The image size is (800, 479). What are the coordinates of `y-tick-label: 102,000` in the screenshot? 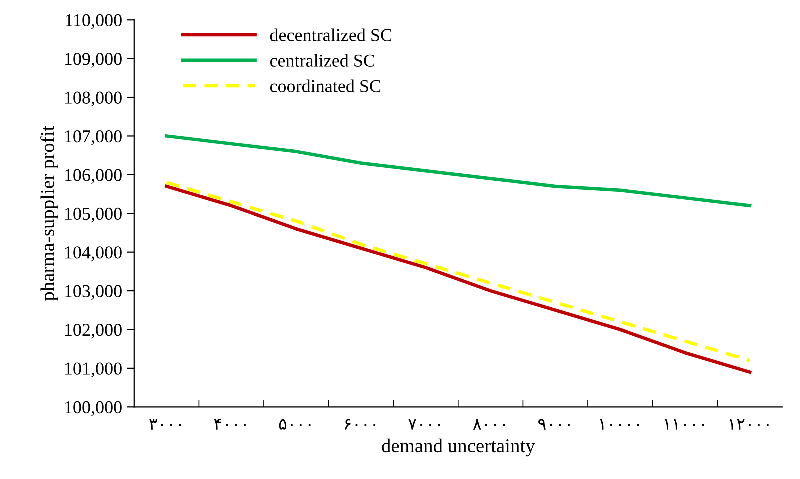 It's located at (94, 331).